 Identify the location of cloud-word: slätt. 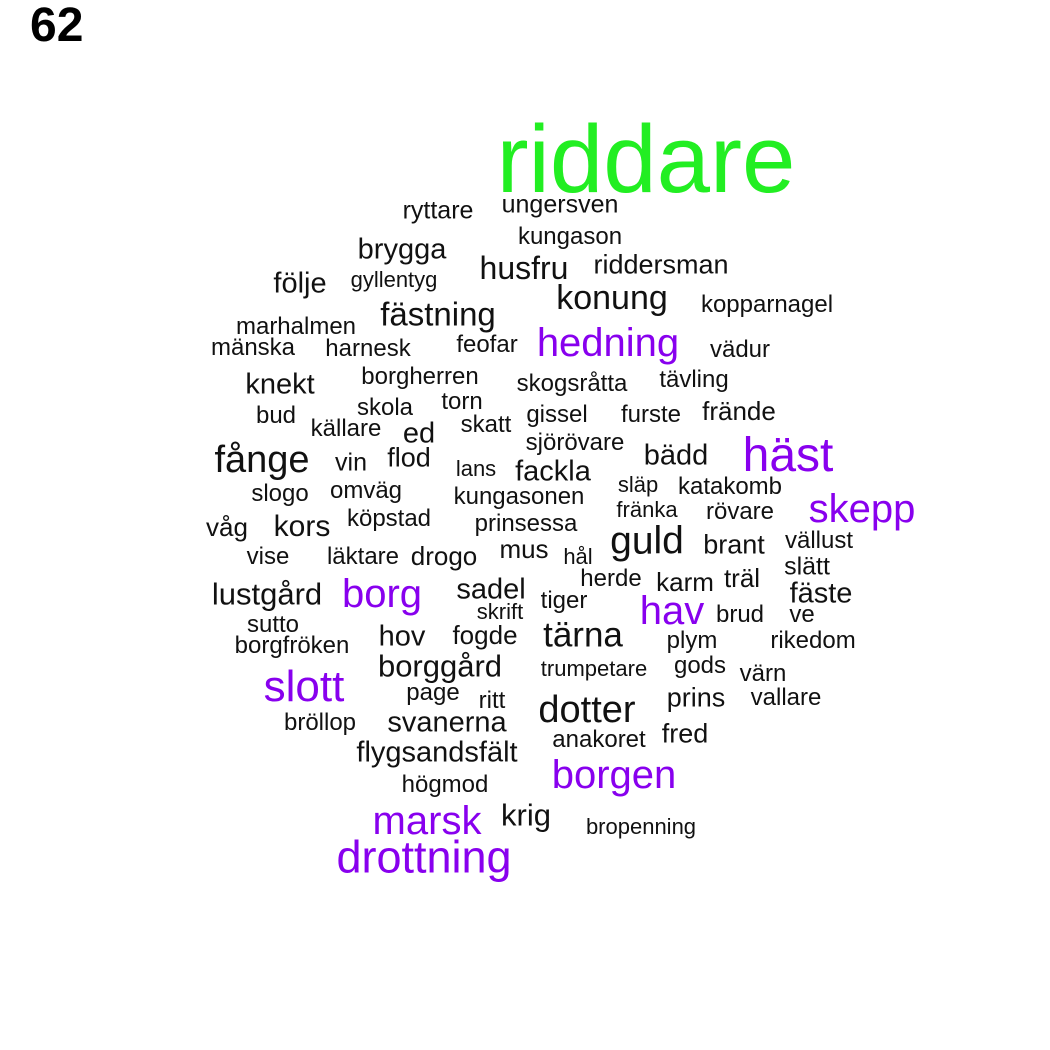
(807, 566).